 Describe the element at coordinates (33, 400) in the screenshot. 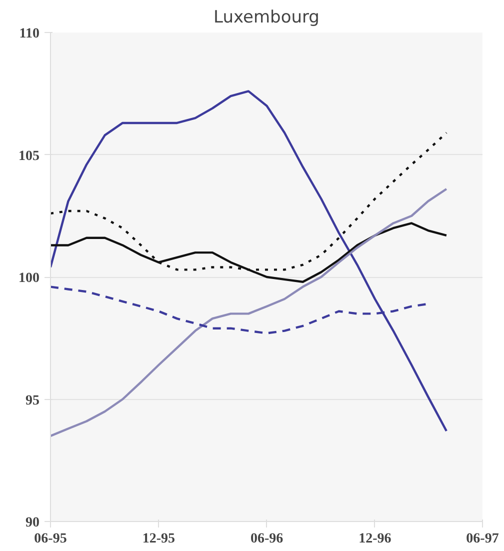

I see `y-tick-label: 95` at that location.